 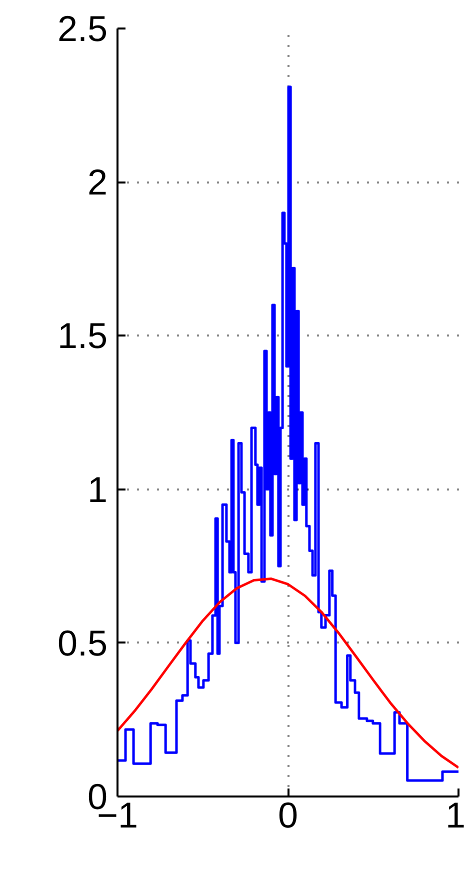 I want to click on y-tick-label: 2, so click(x=97, y=182).